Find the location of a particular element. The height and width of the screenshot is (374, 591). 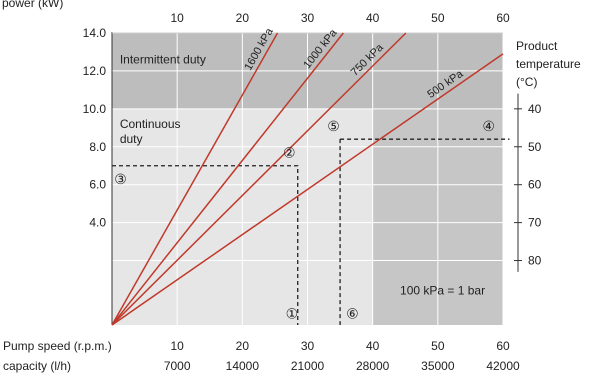

top-tick-label: 30 is located at coordinates (308, 18).